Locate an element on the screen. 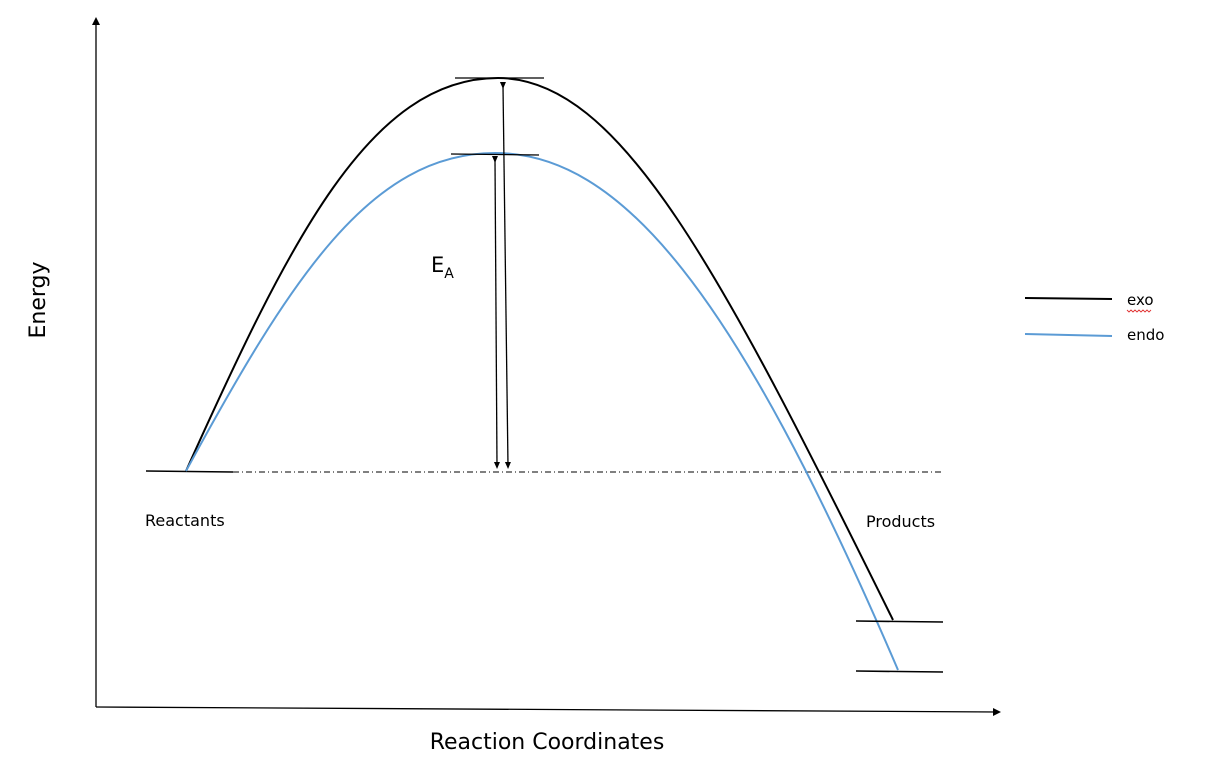 The height and width of the screenshot is (764, 1214). reactant-level-line is located at coordinates (189, 471).